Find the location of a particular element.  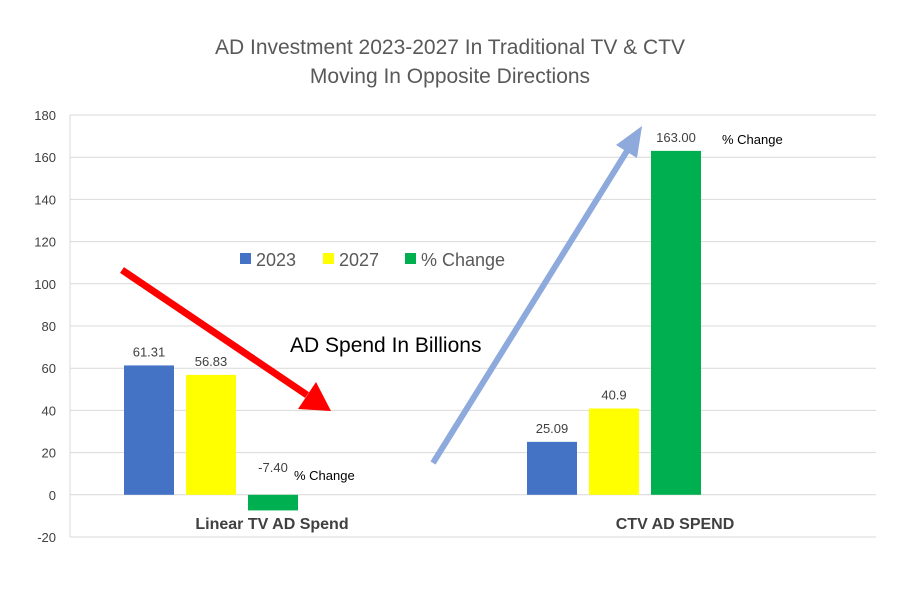

y-tick-label: 0 is located at coordinates (52, 495).